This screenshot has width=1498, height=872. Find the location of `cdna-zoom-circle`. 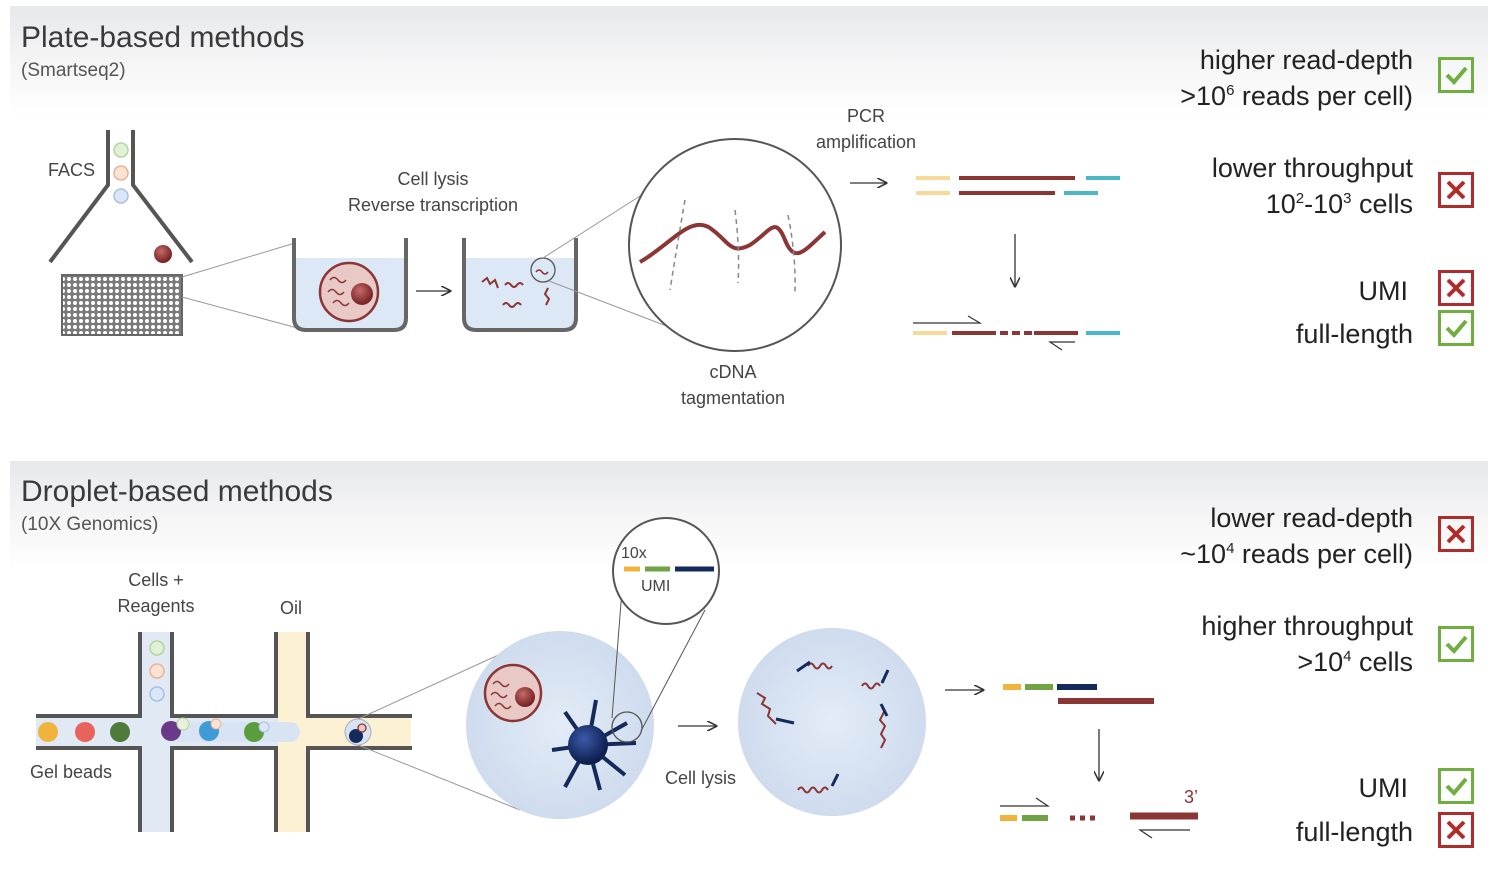

cdna-zoom-circle is located at coordinates (735, 245).